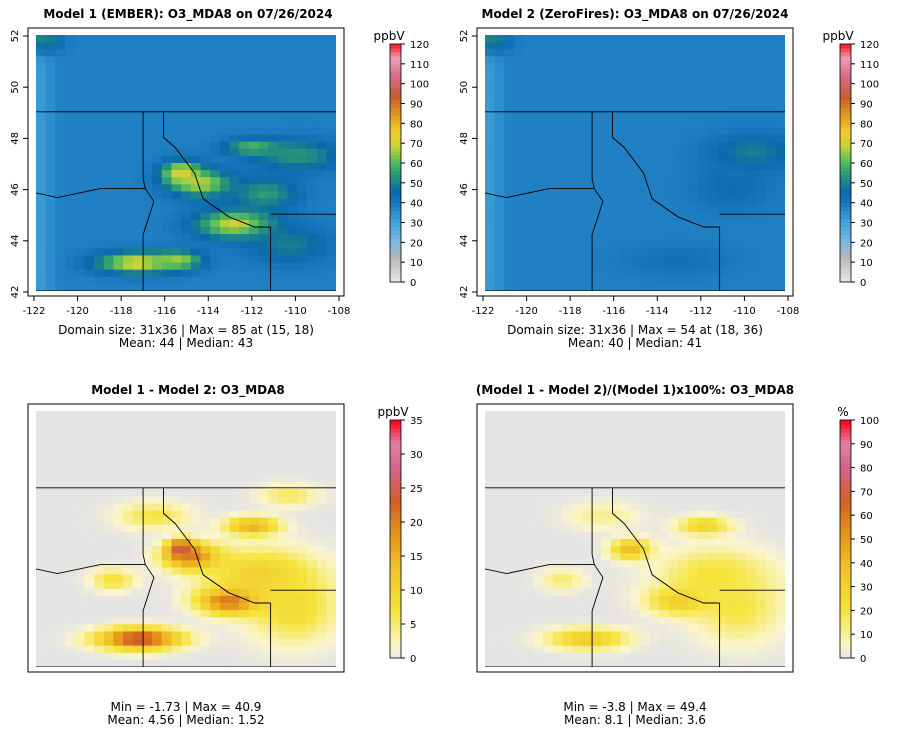  I want to click on map-area, so click(635, 539).